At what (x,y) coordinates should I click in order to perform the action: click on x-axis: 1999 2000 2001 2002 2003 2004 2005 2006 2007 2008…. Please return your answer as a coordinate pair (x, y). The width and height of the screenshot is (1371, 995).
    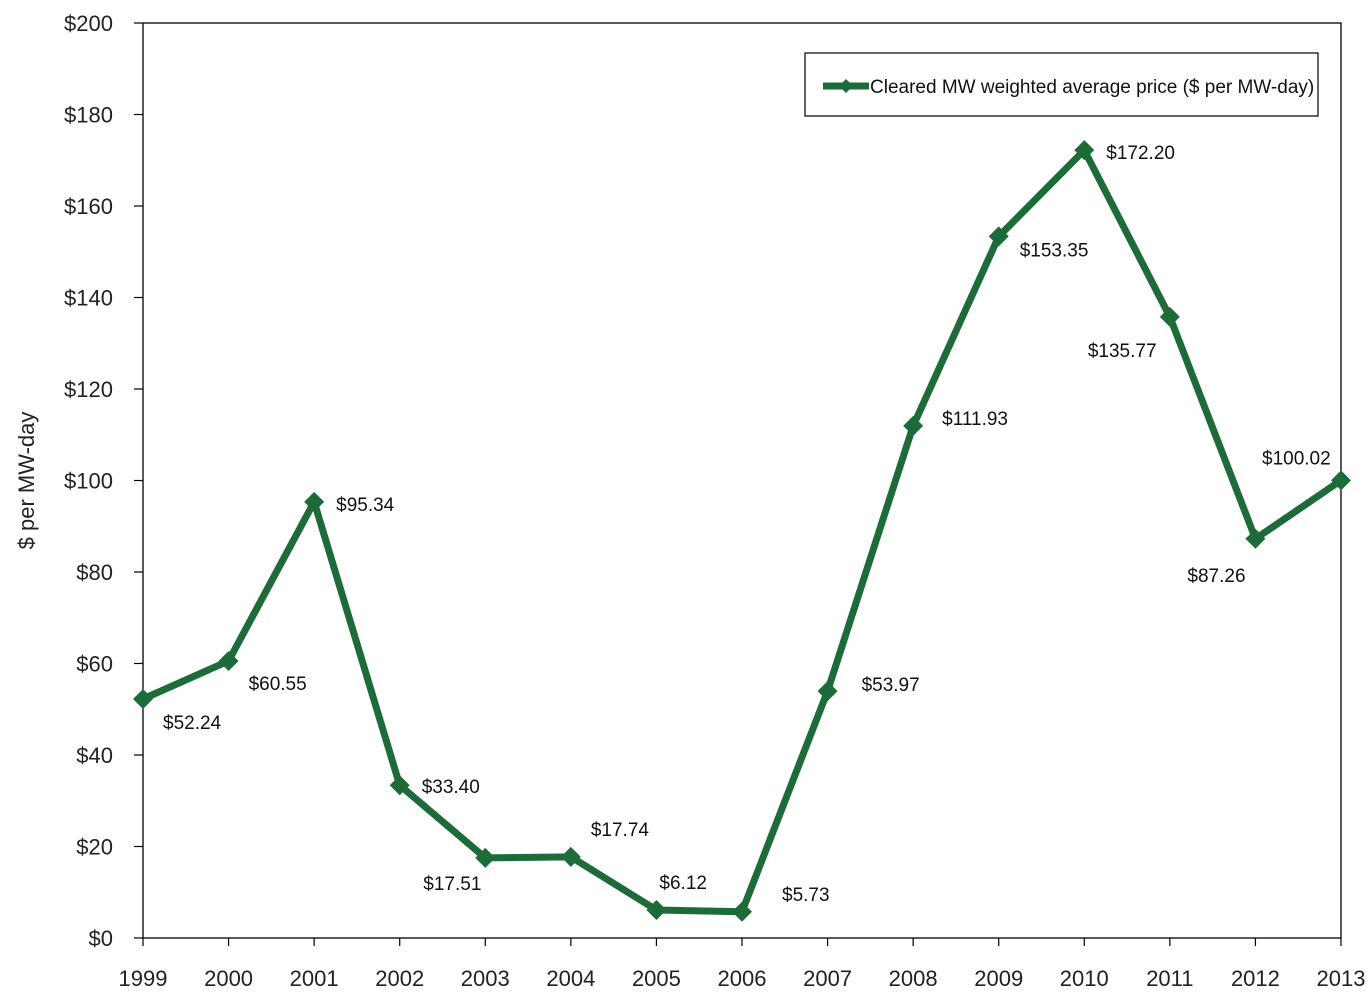
    Looking at the image, I should click on (742, 964).